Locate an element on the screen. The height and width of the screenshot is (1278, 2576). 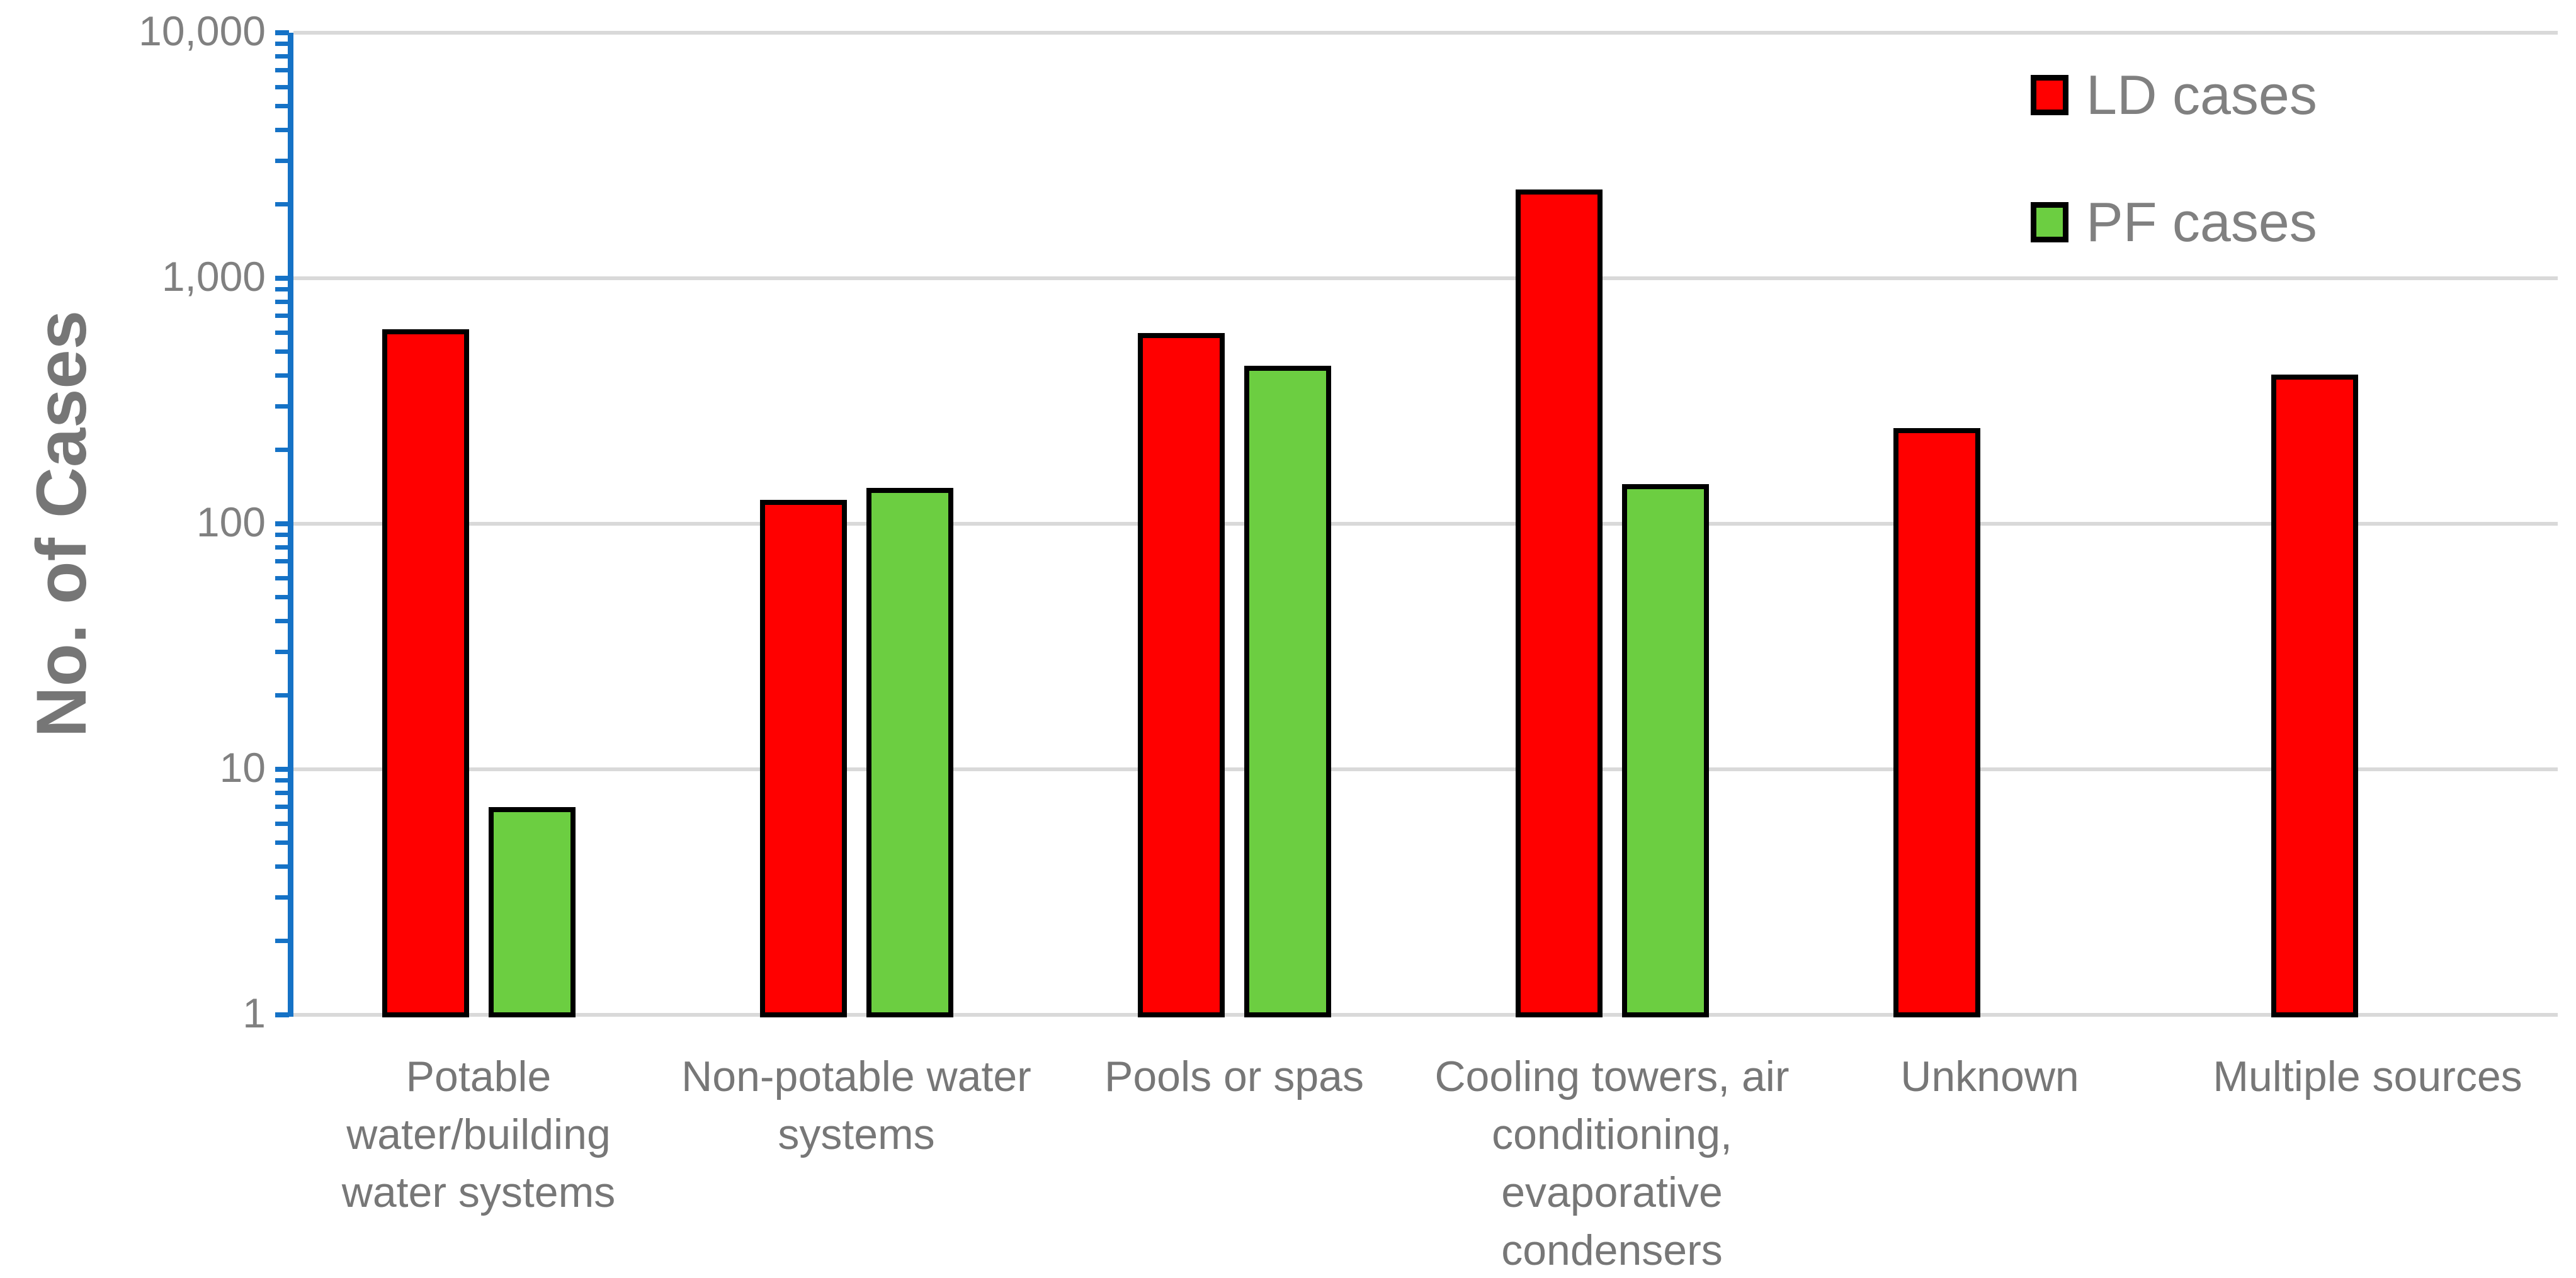
legend-item-pf-cases: PF cases is located at coordinates (2174, 222).